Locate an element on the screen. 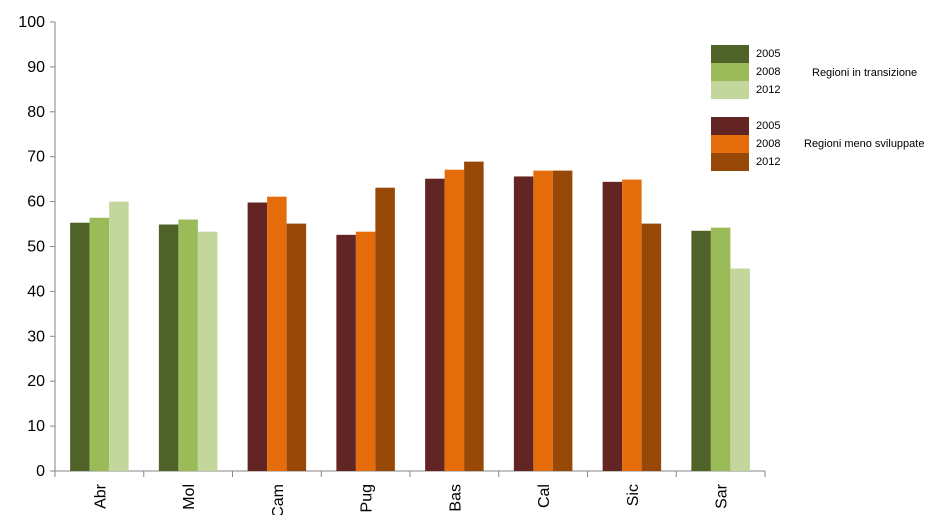 This screenshot has height=515, width=934. y-tick-label: 0 is located at coordinates (40, 471).